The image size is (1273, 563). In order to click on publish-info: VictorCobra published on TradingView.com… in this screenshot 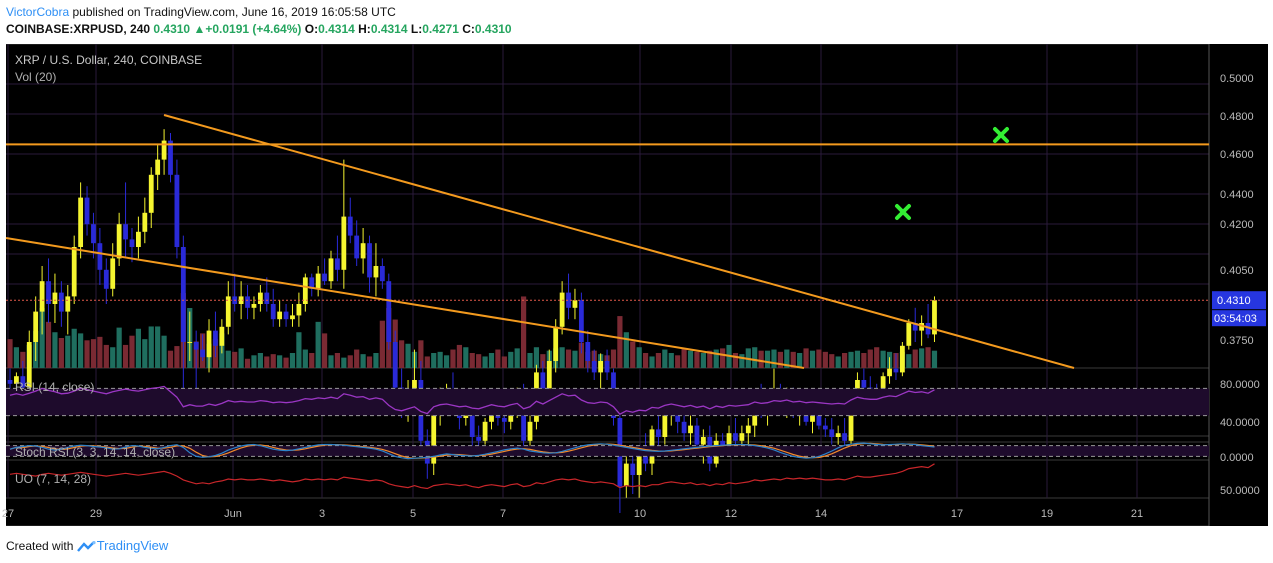, I will do `click(201, 12)`.